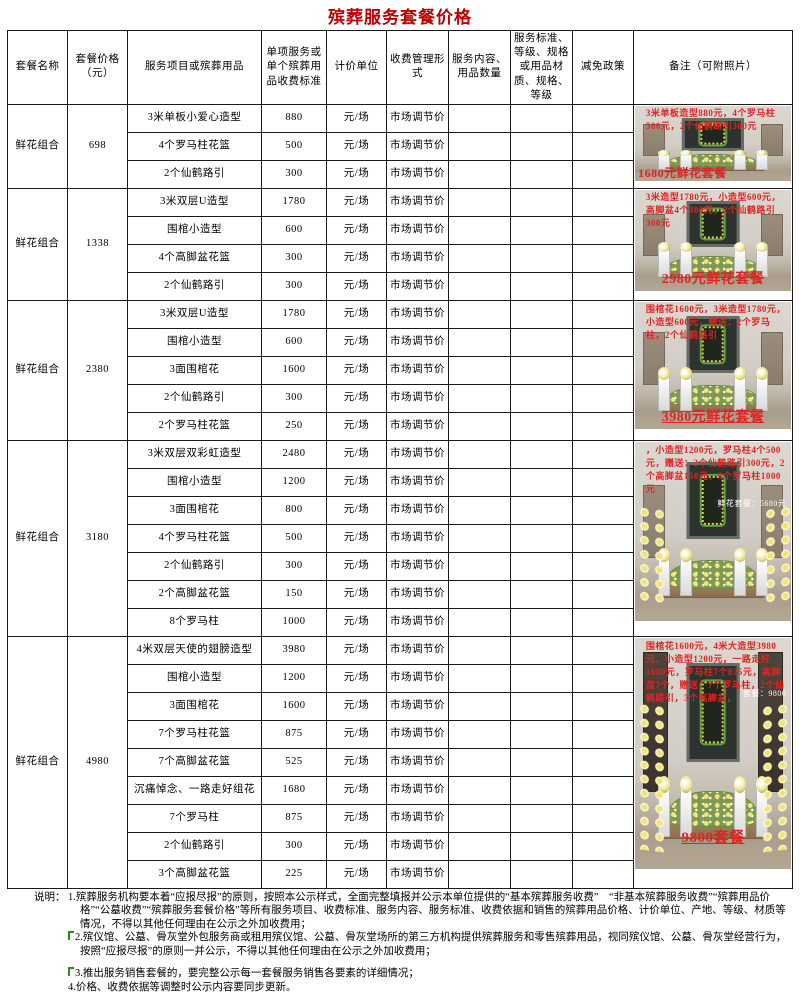 This screenshot has width=800, height=994. Describe the element at coordinates (97, 762) in the screenshot. I see `package-price-cell: 4980` at that location.